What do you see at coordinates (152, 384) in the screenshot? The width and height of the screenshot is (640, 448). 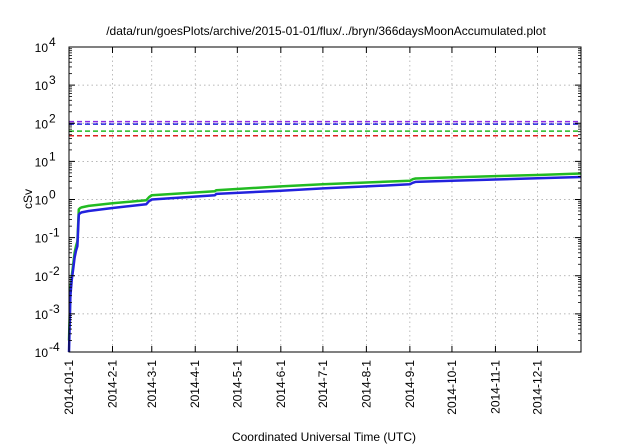 I see `x-tick-label: 2014-3-1` at bounding box center [152, 384].